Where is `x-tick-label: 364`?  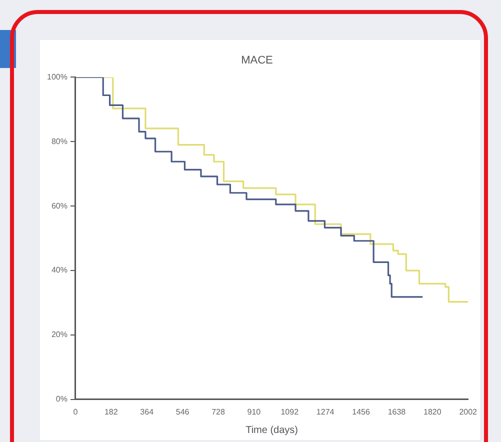 x-tick-label: 364 is located at coordinates (147, 411).